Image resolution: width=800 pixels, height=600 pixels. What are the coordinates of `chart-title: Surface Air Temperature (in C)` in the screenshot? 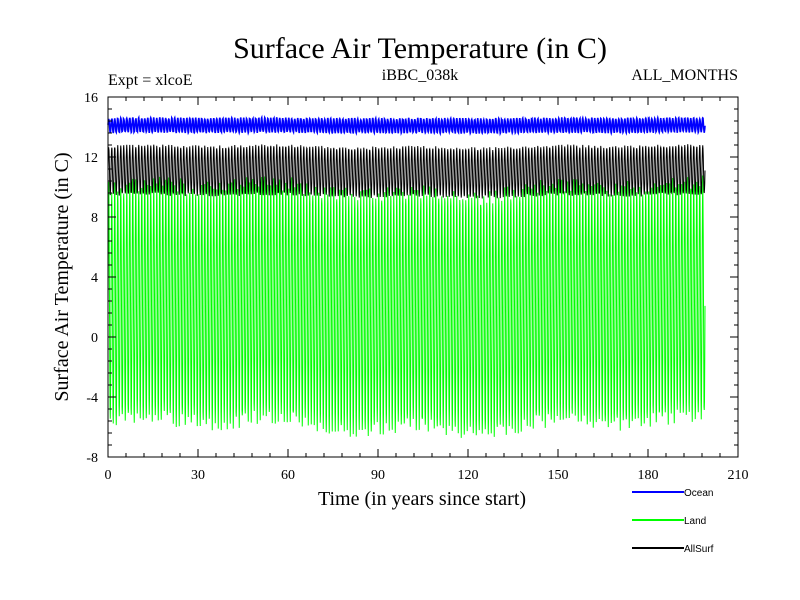 It's located at (420, 48).